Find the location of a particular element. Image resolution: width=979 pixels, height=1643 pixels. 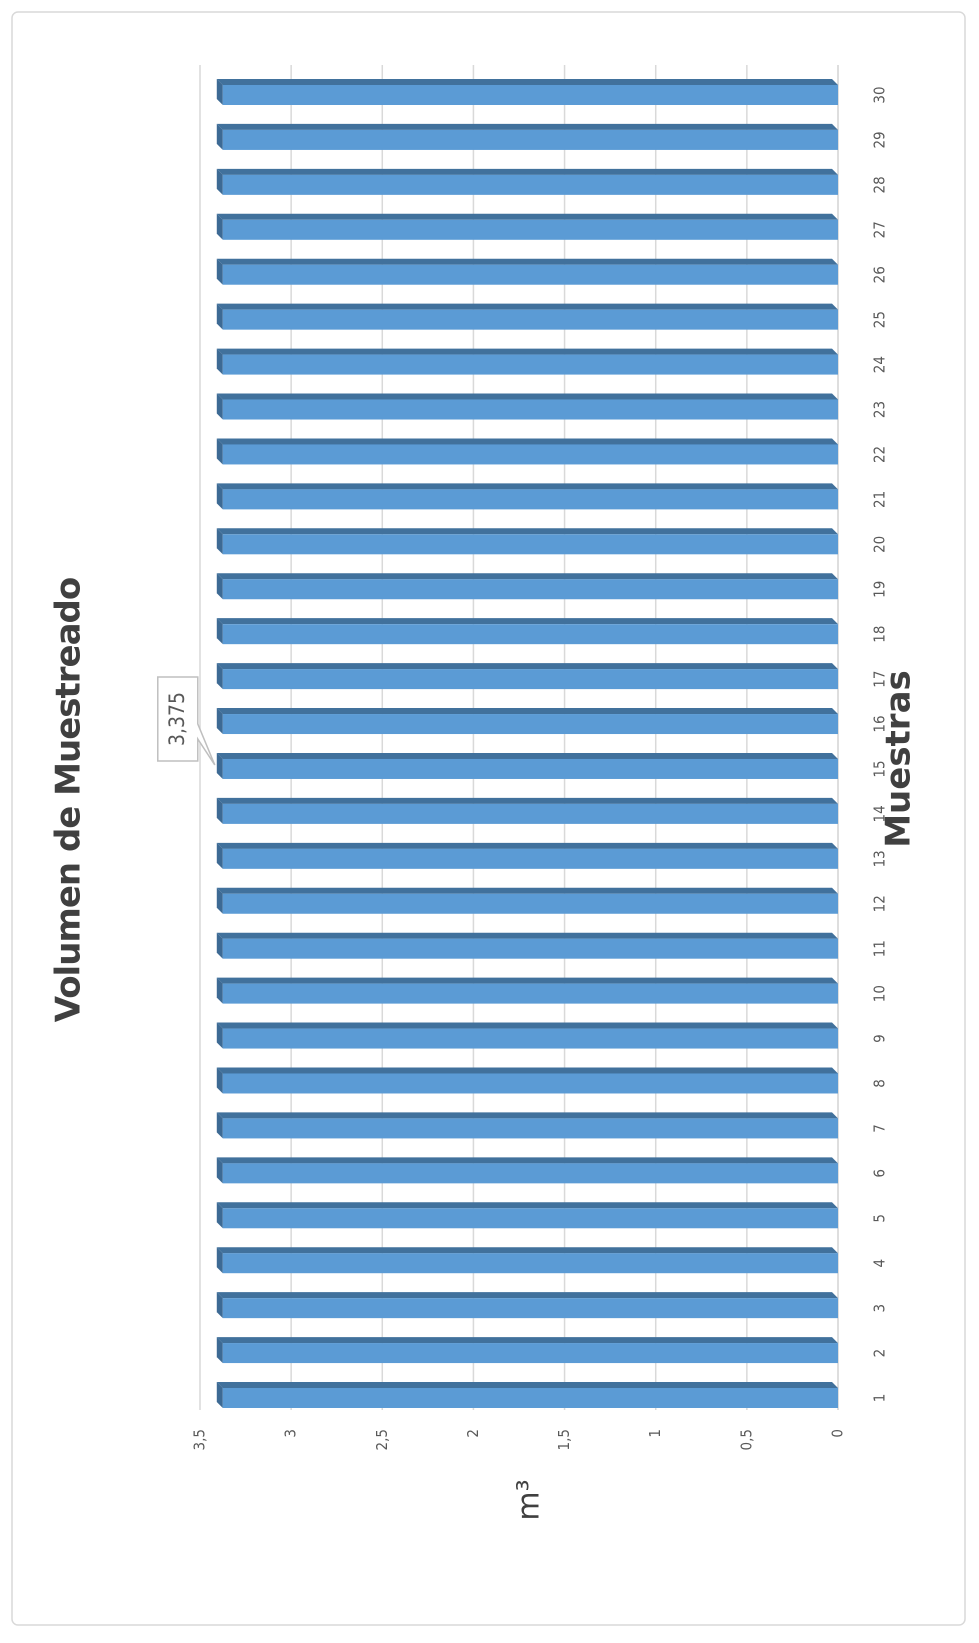

y-tick-label: 3 is located at coordinates (291, 1433).